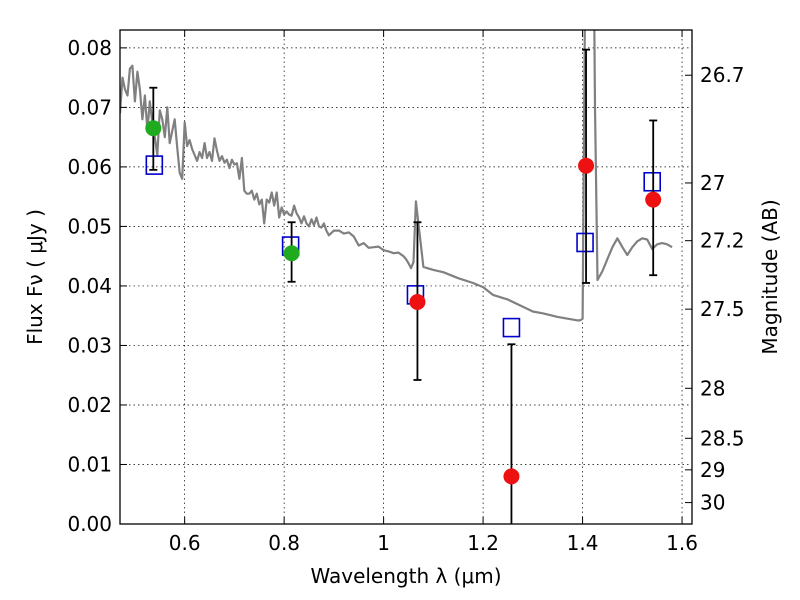  Describe the element at coordinates (712, 183) in the screenshot. I see `right-tick-label: 27` at that location.